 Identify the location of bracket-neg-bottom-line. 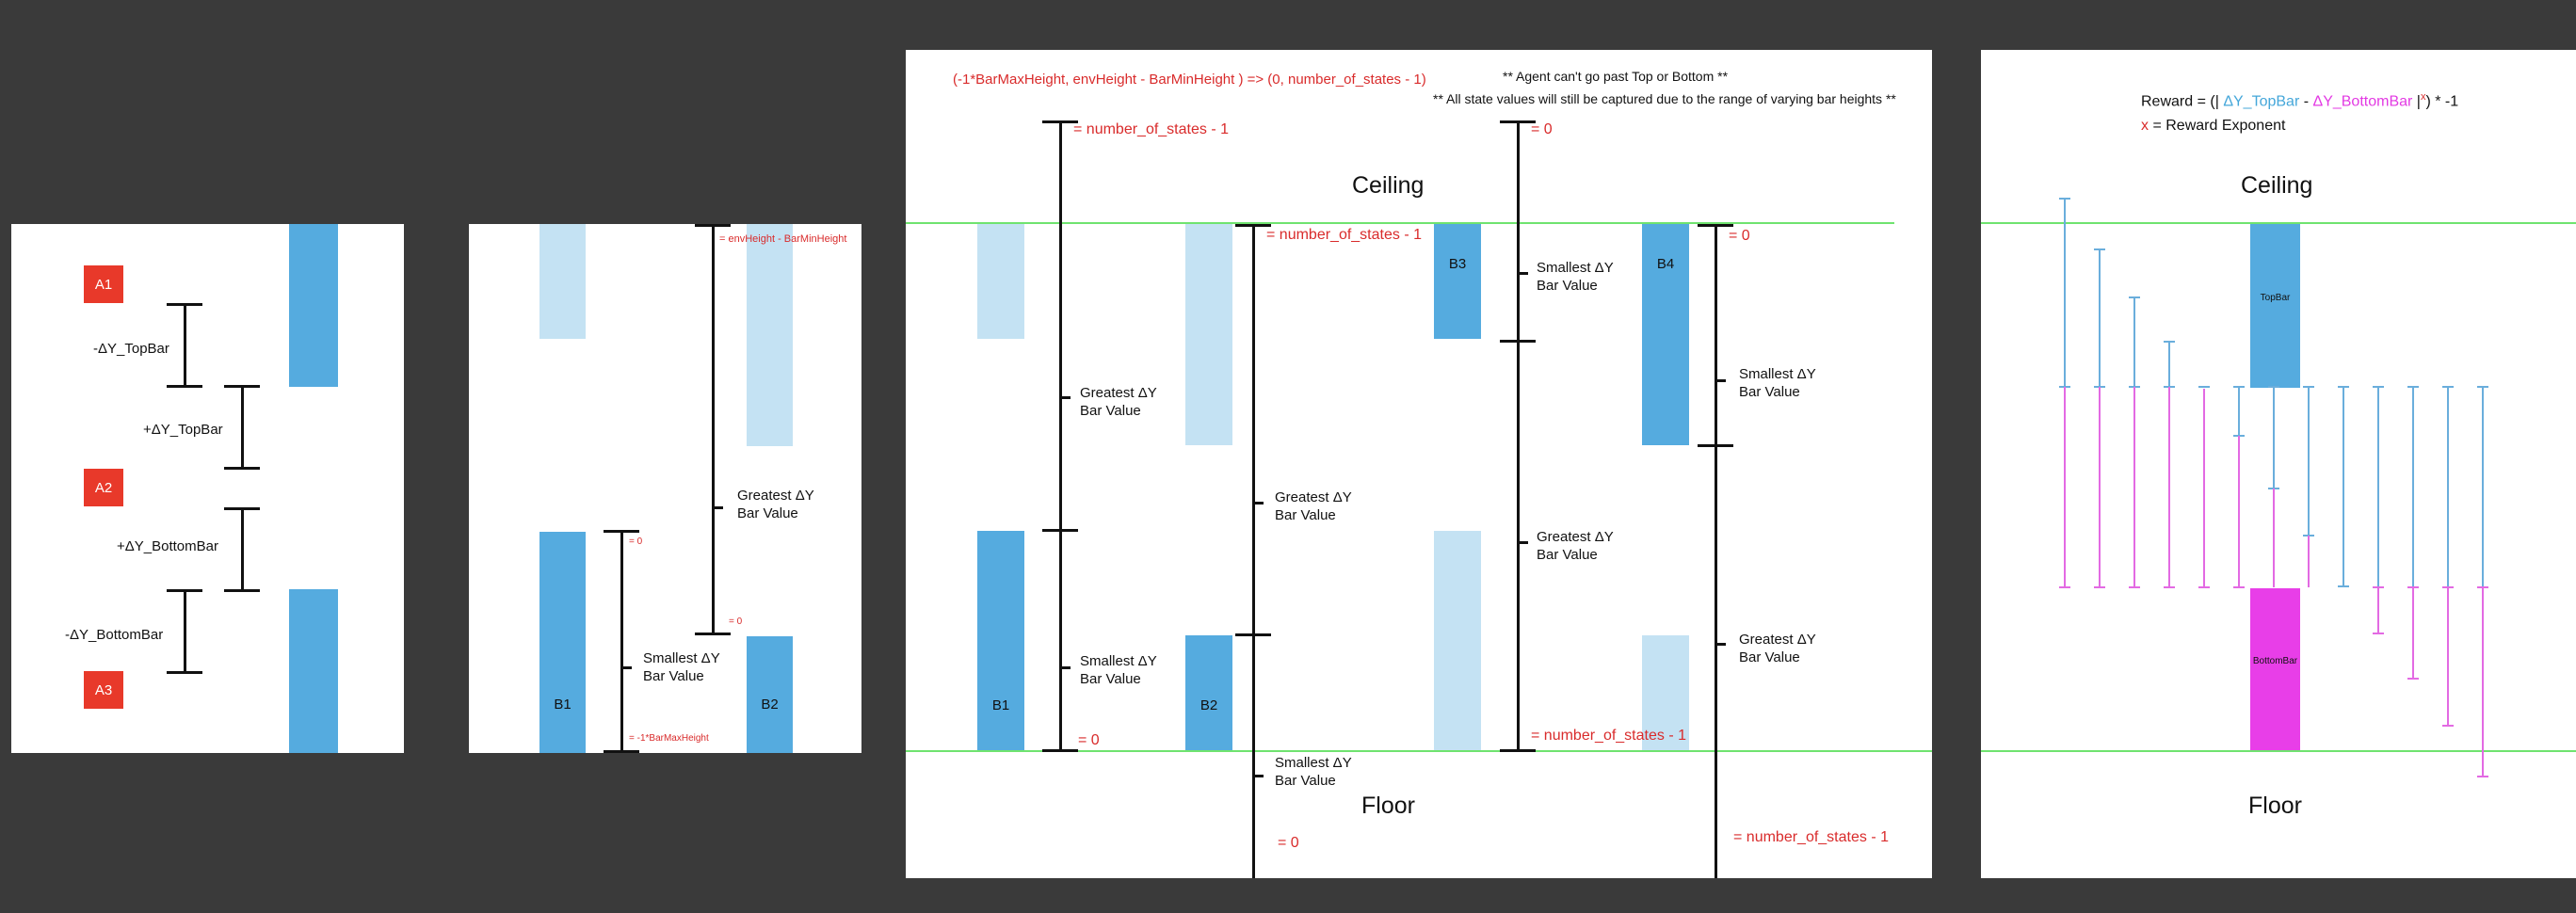
(185, 630).